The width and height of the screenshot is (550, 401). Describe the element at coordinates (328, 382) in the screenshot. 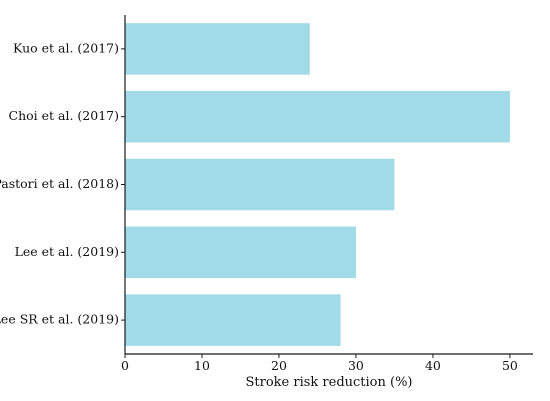

I see `x-axis-title: Stroke risk reduction (%)` at that location.